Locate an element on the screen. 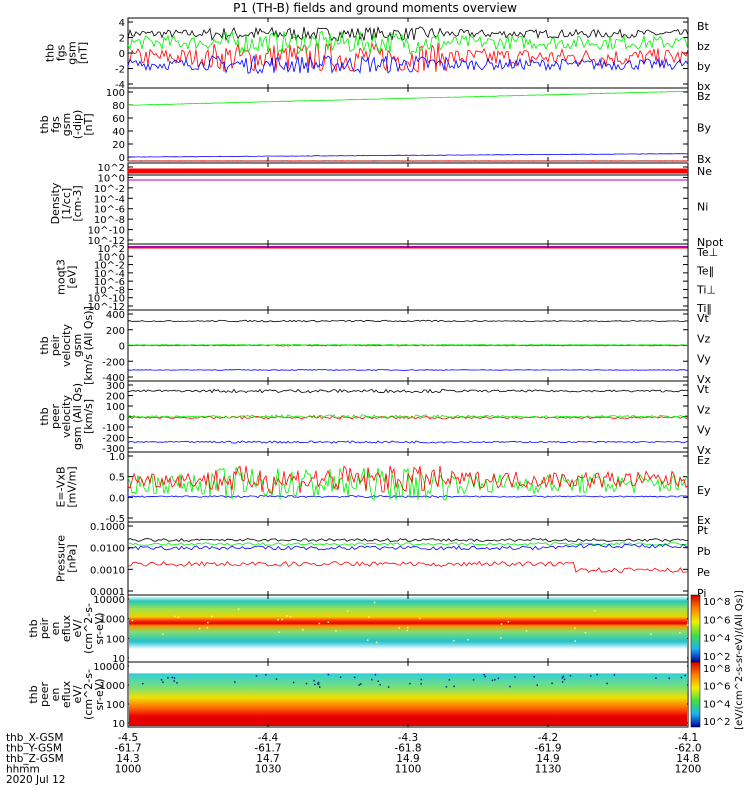  y-tick-label: 0.1000 is located at coordinates (107, 527).